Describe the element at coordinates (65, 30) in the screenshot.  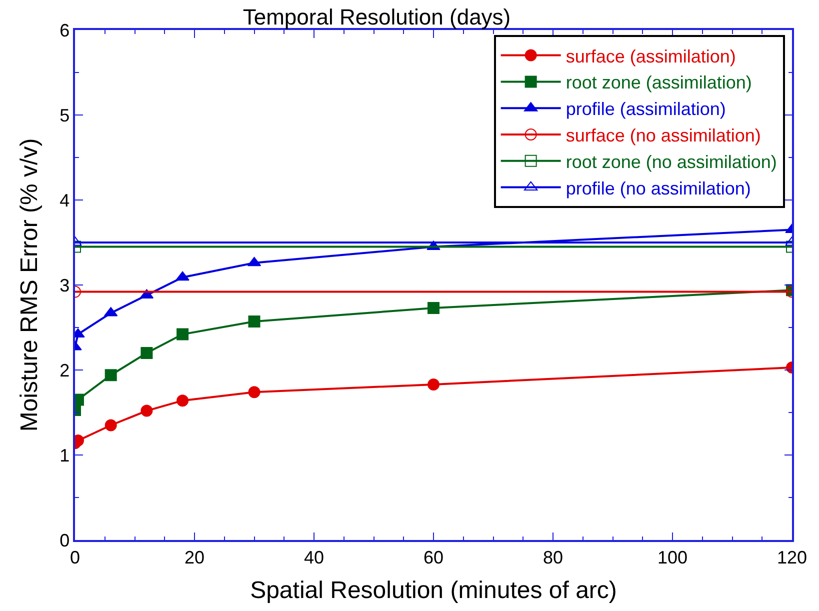
I see `y-tick-label: 6` at that location.